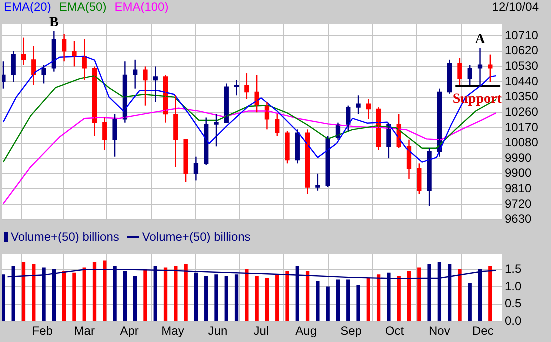 Image resolution: width=551 pixels, height=342 pixels. What do you see at coordinates (513, 286) in the screenshot?
I see `y-tick-label: 1.0` at bounding box center [513, 286].